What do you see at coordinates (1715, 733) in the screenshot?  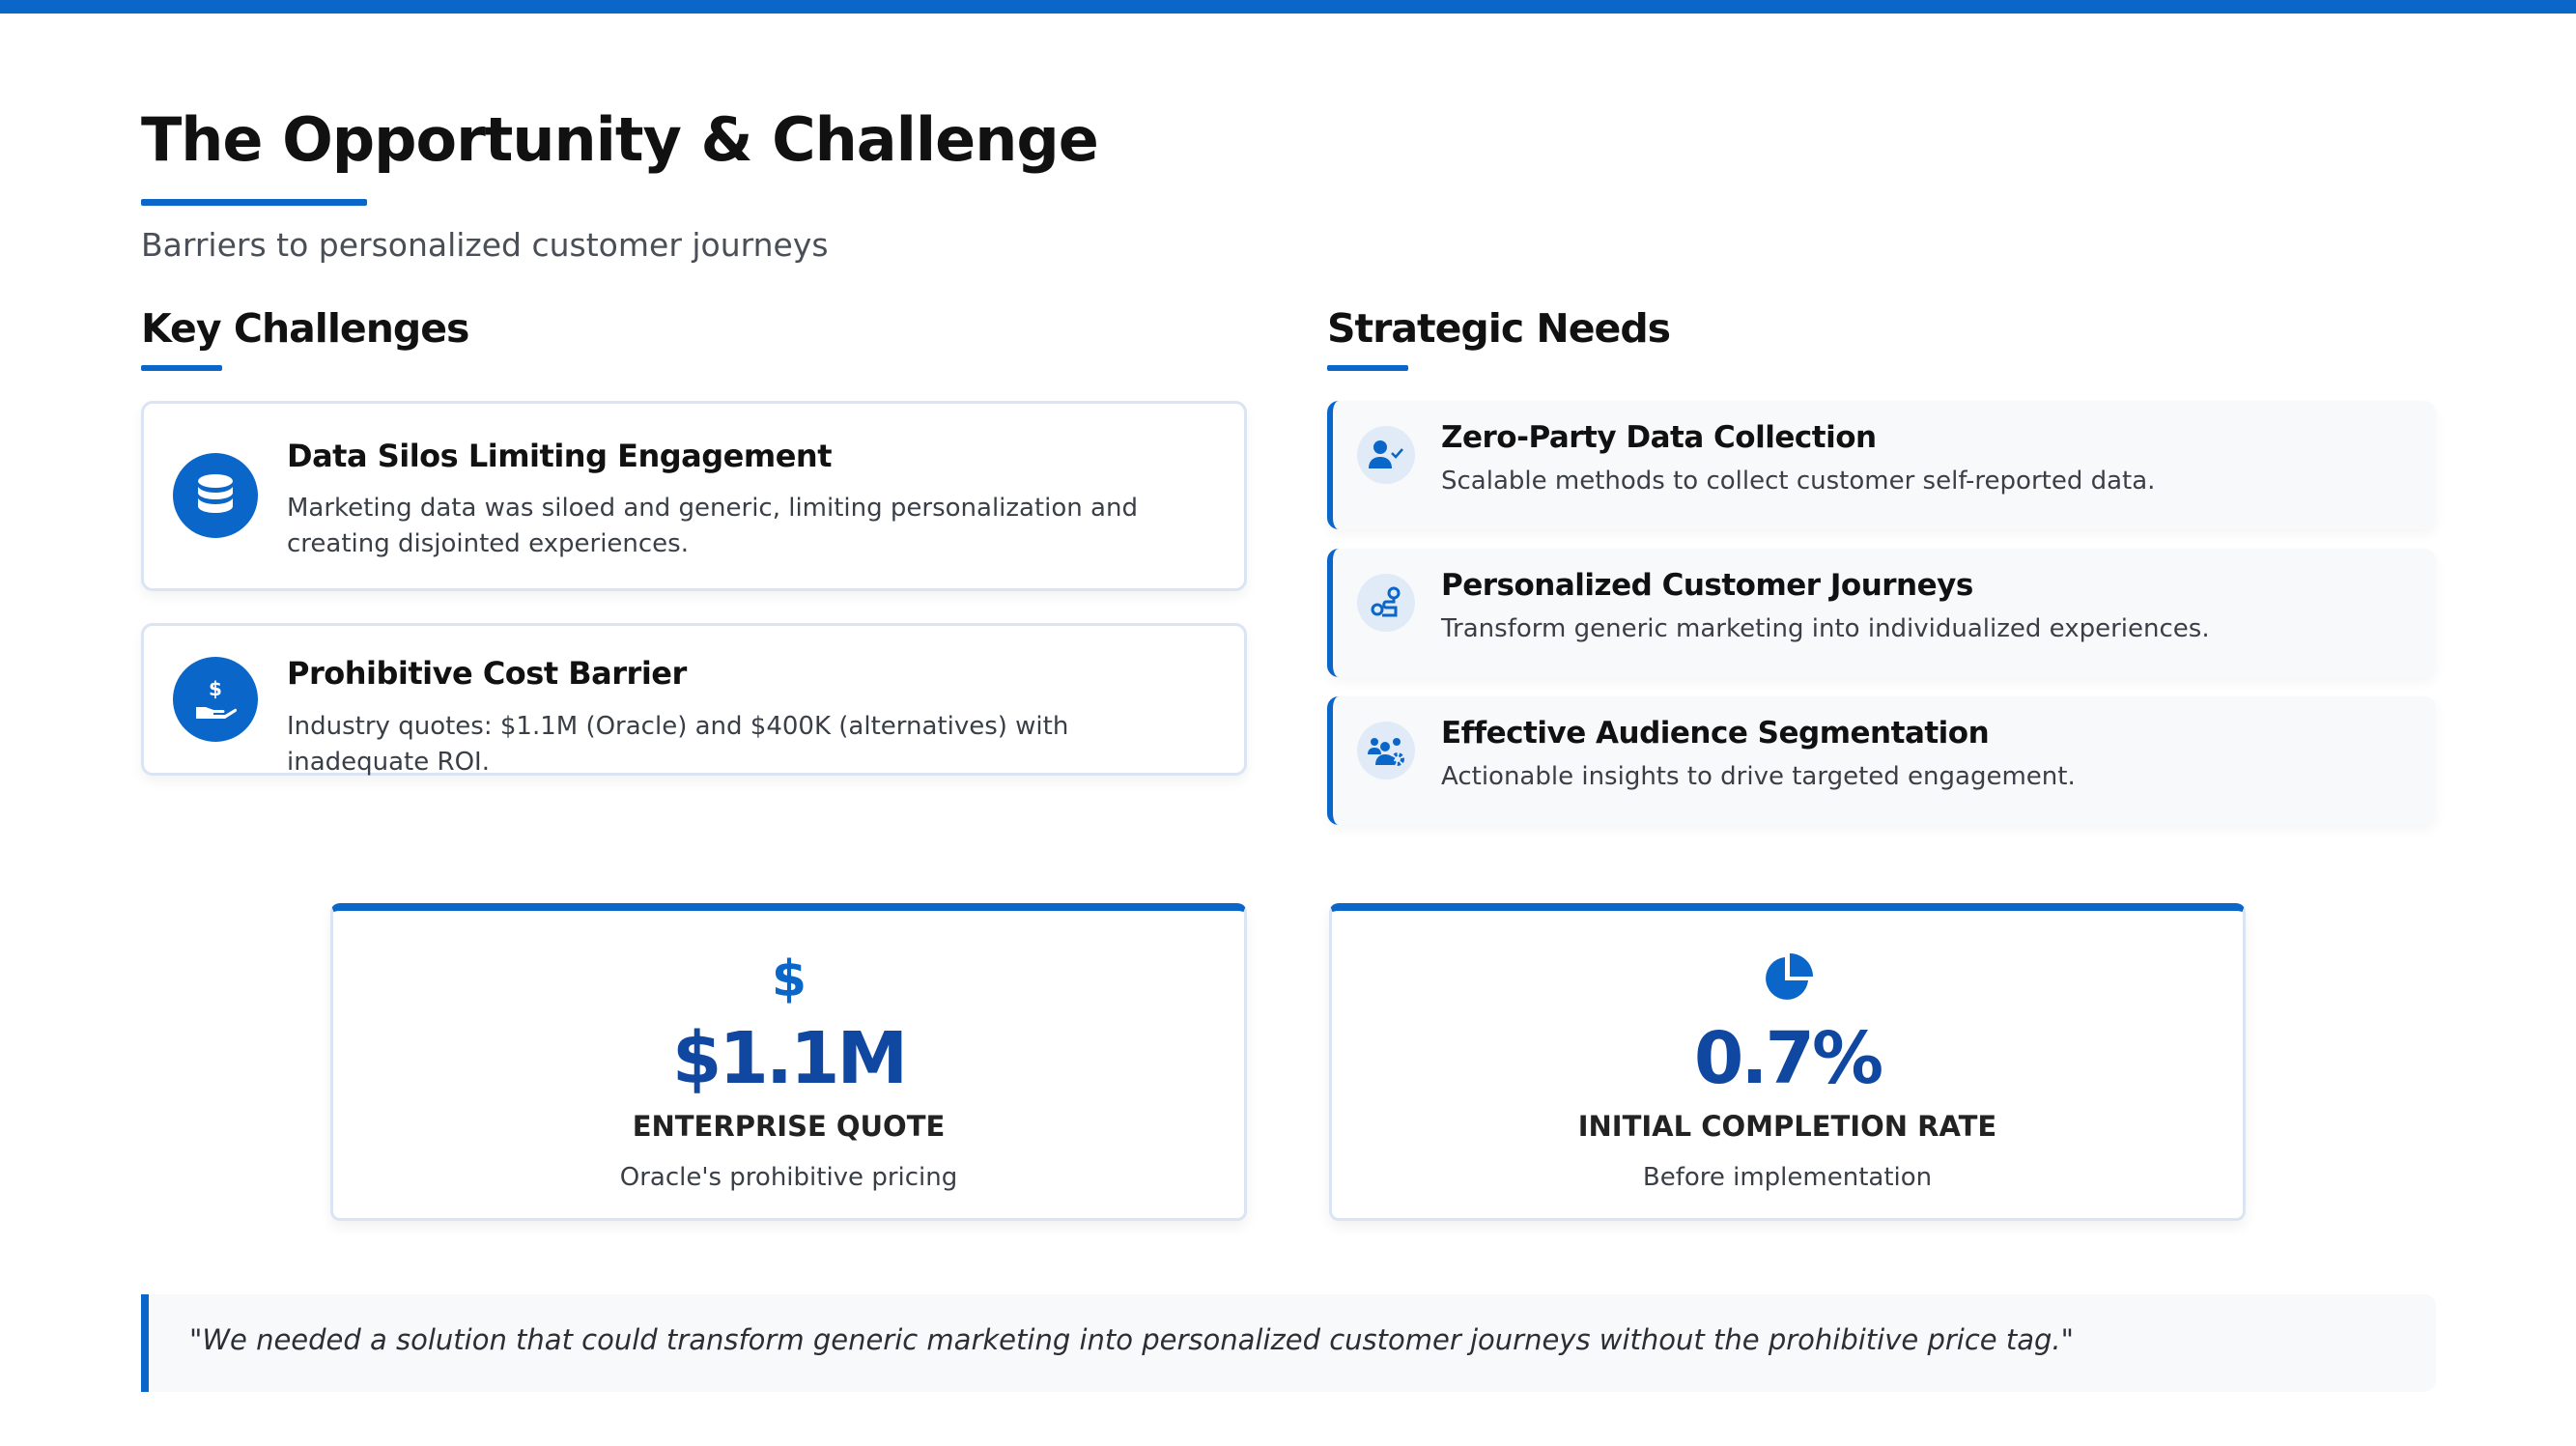 I see `need-title: Effective Audience Segmentation` at bounding box center [1715, 733].